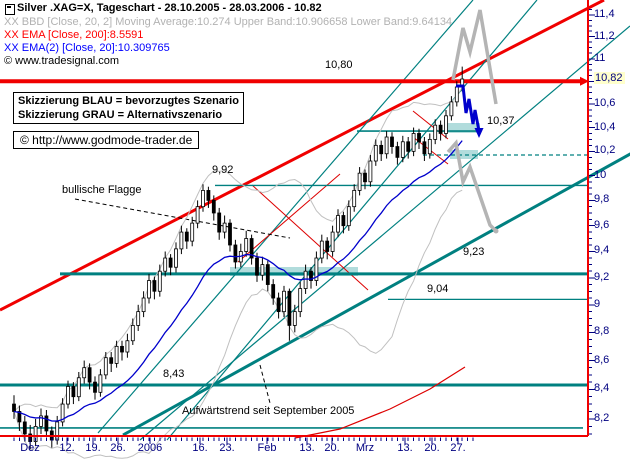 This screenshot has width=630, height=459. Describe the element at coordinates (597, 303) in the screenshot. I see `y-axis-label: 9` at that location.